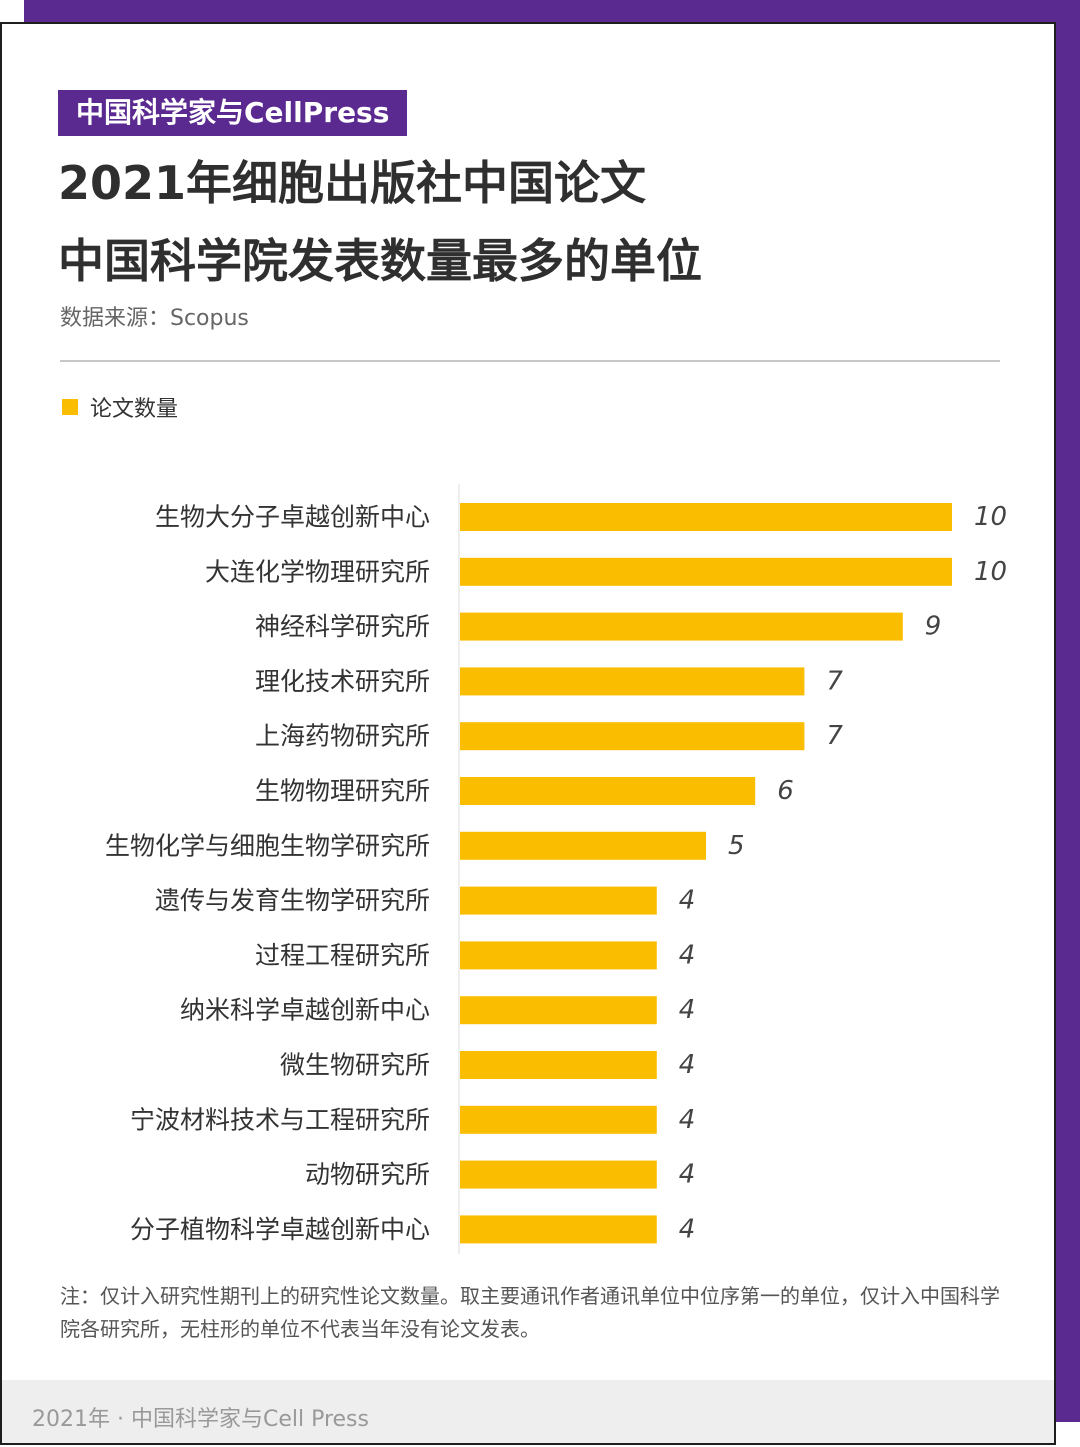 The height and width of the screenshot is (1447, 1080). I want to click on category-label: 上海药物研究所, so click(342, 736).